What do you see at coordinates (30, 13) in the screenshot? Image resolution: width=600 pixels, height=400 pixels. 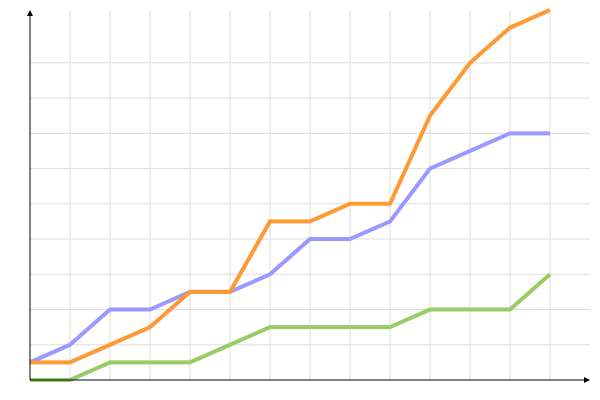 I see `y-axis-arrow` at bounding box center [30, 13].